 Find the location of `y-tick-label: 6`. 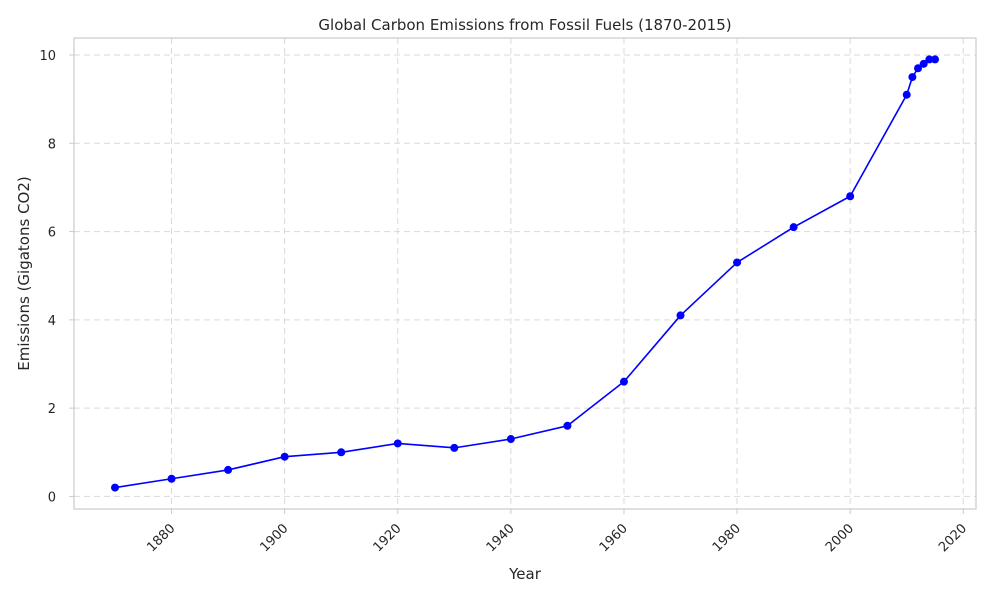

y-tick-label: 6 is located at coordinates (52, 233).